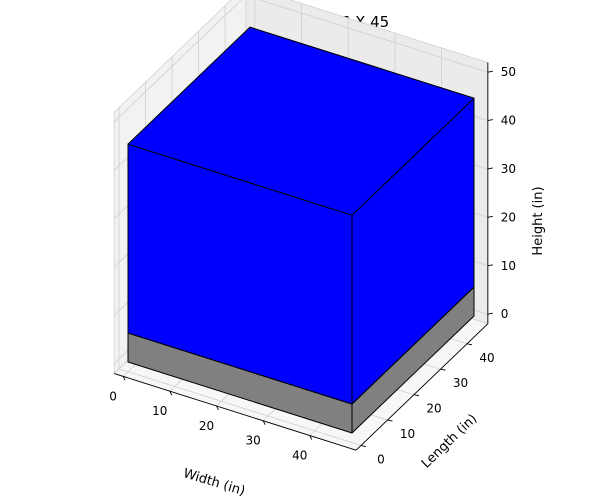 Image resolution: width=600 pixels, height=500 pixels. Describe the element at coordinates (252, 441) in the screenshot. I see `x-tick-label-3: 30` at that location.